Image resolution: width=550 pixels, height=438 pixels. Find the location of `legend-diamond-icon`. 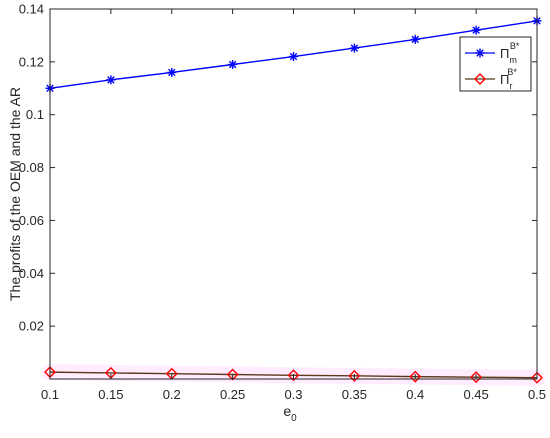

legend-diamond-icon is located at coordinates (480, 79).